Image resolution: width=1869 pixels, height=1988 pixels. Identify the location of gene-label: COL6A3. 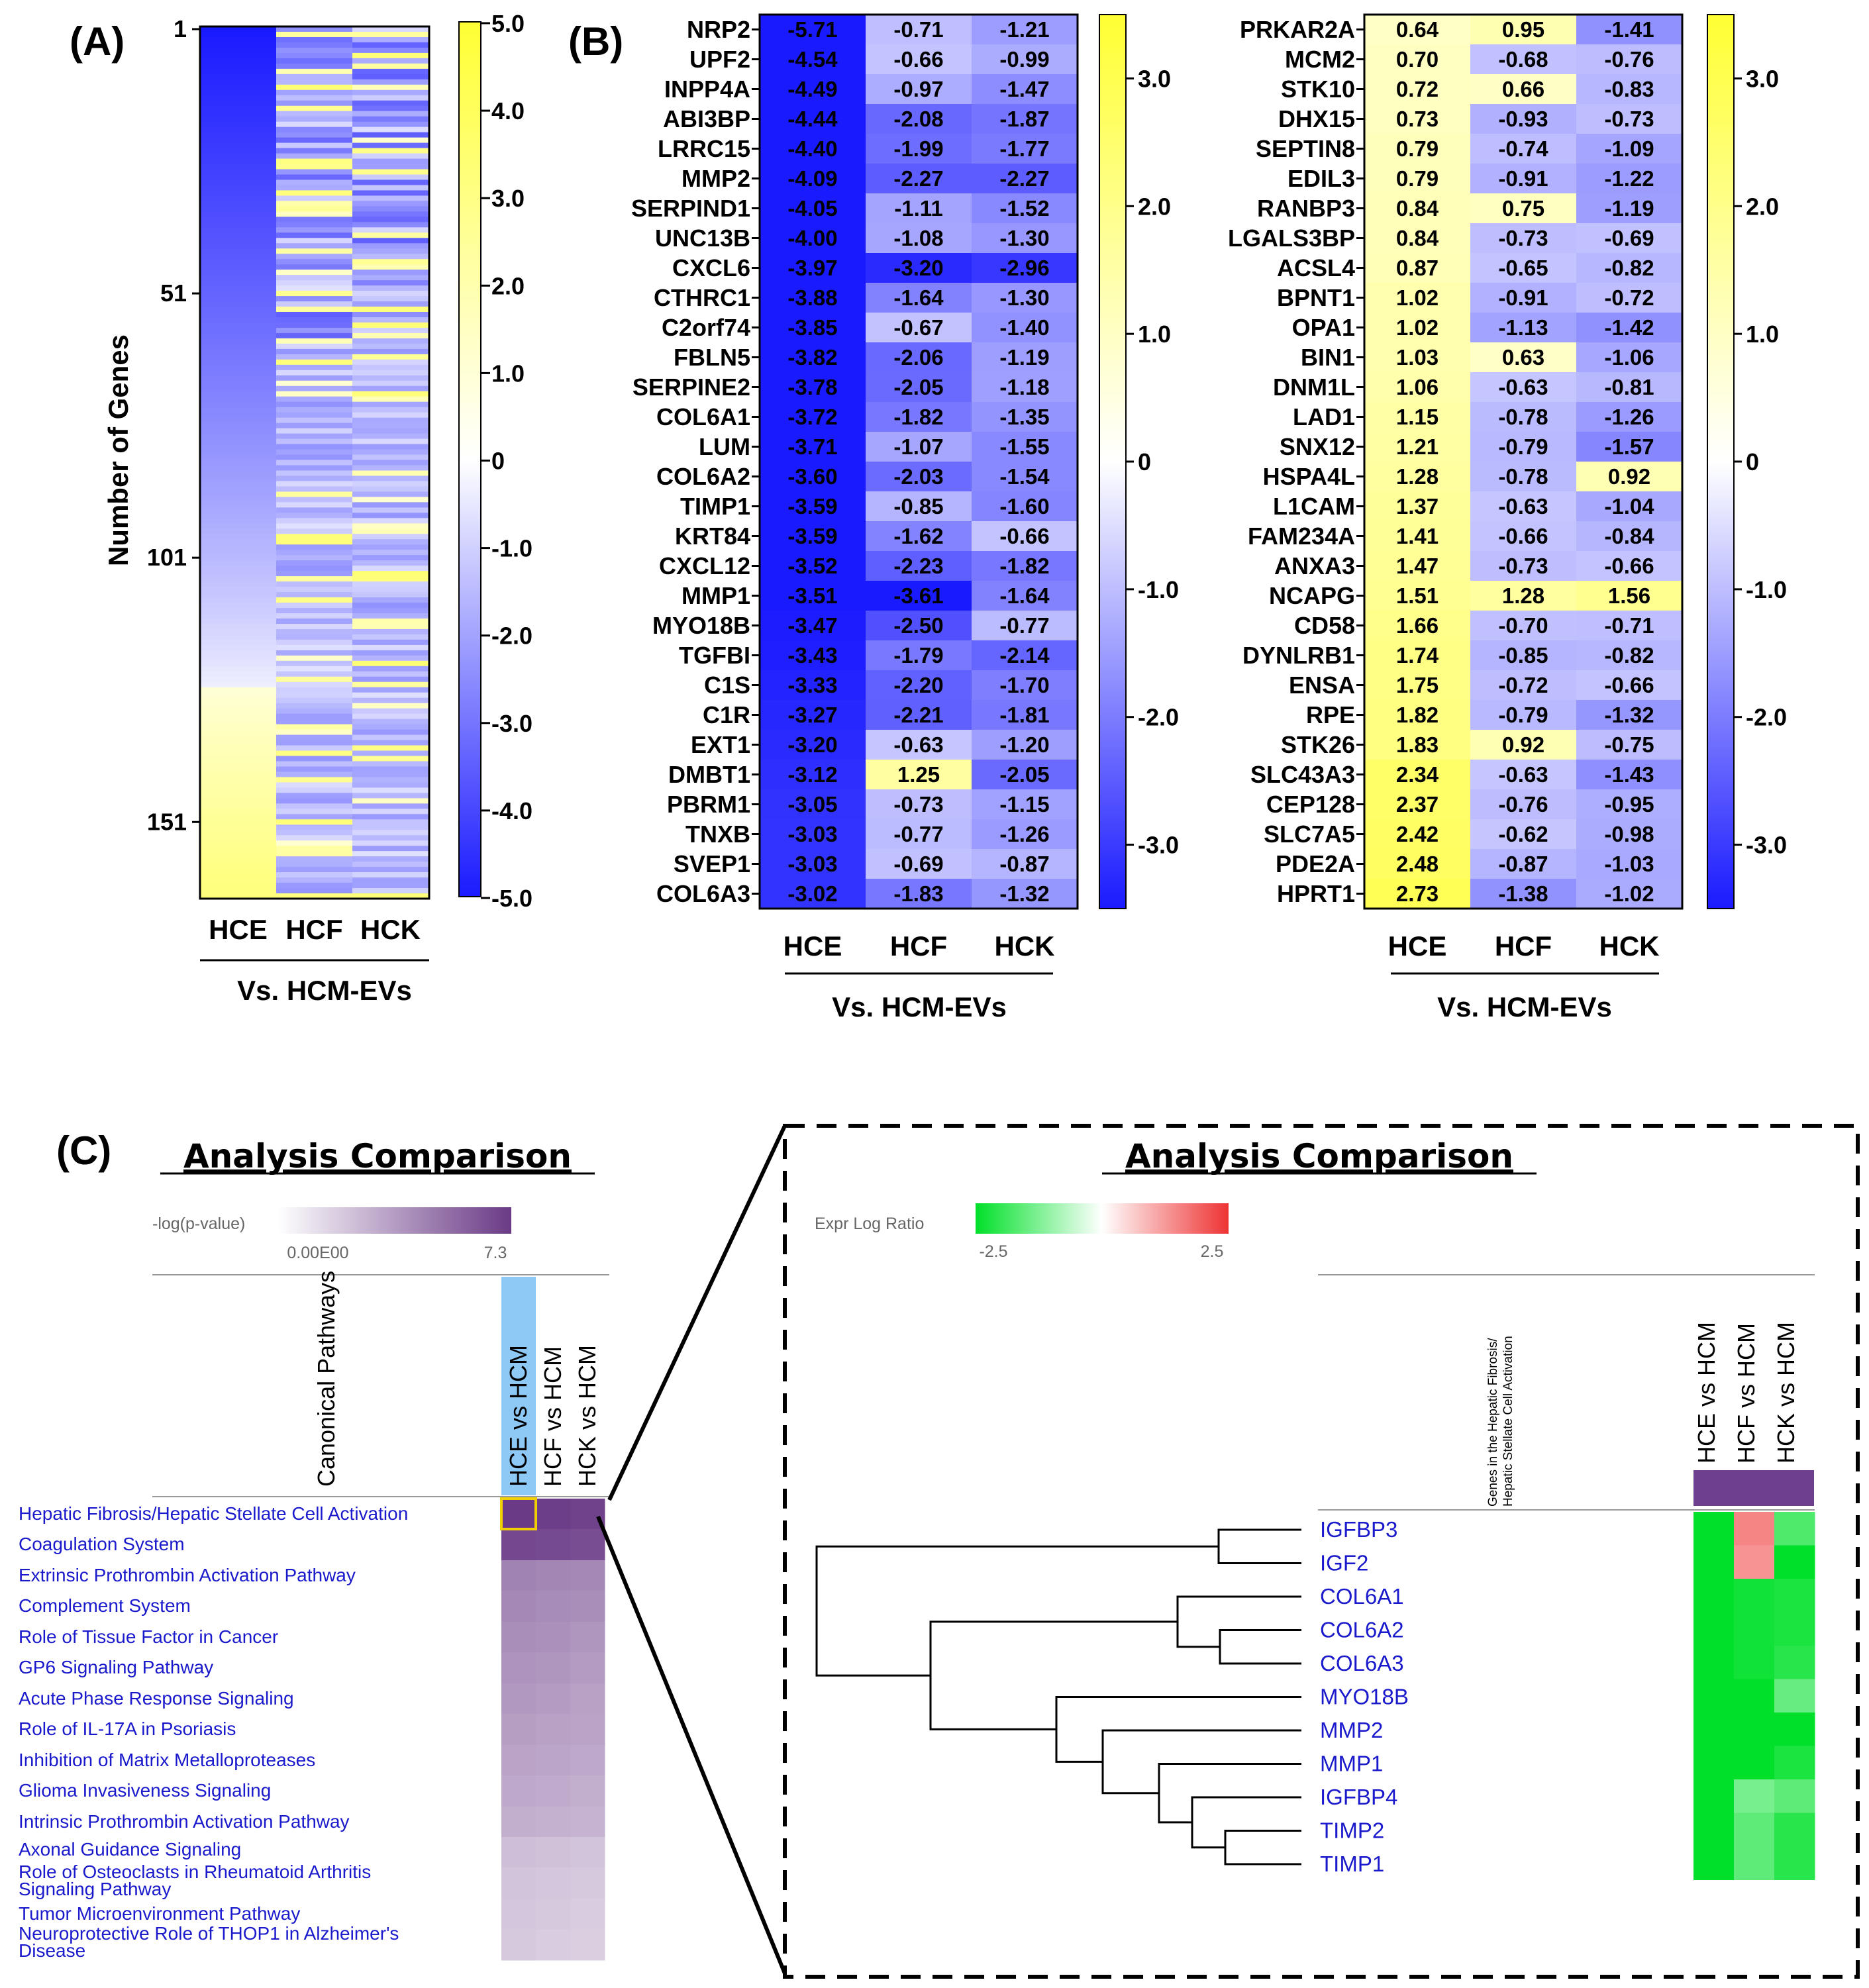
(1362, 1663).